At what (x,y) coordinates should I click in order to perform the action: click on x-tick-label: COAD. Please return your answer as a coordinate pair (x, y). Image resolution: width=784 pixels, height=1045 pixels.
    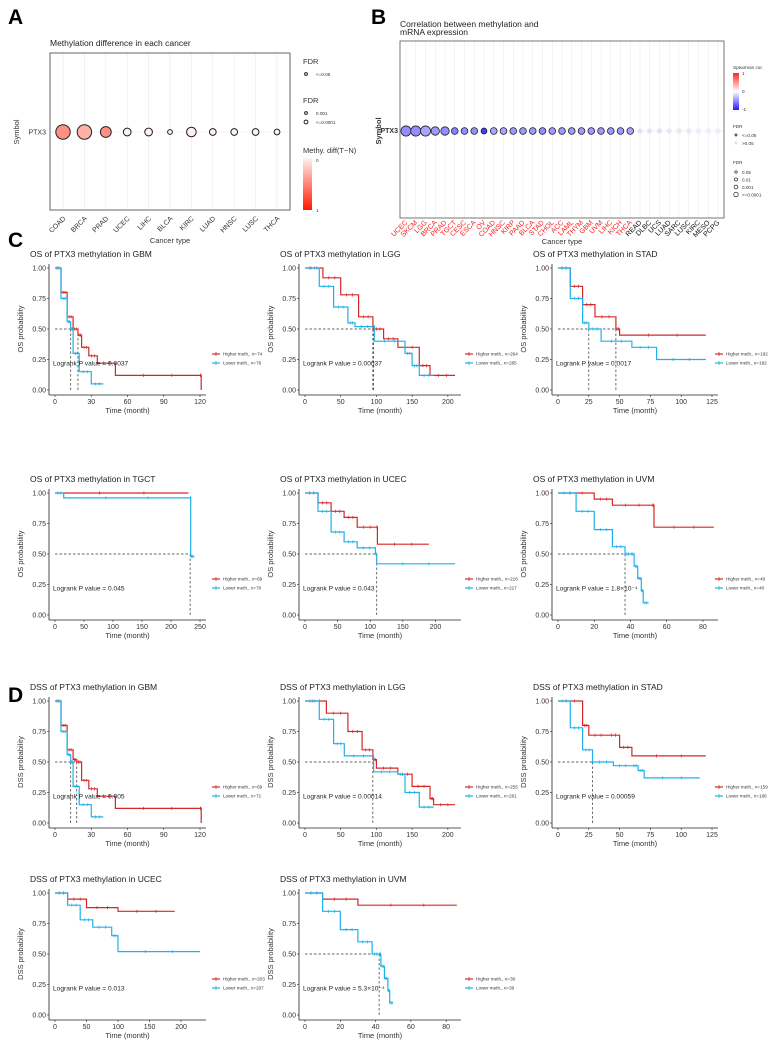
    Looking at the image, I should click on (57, 224).